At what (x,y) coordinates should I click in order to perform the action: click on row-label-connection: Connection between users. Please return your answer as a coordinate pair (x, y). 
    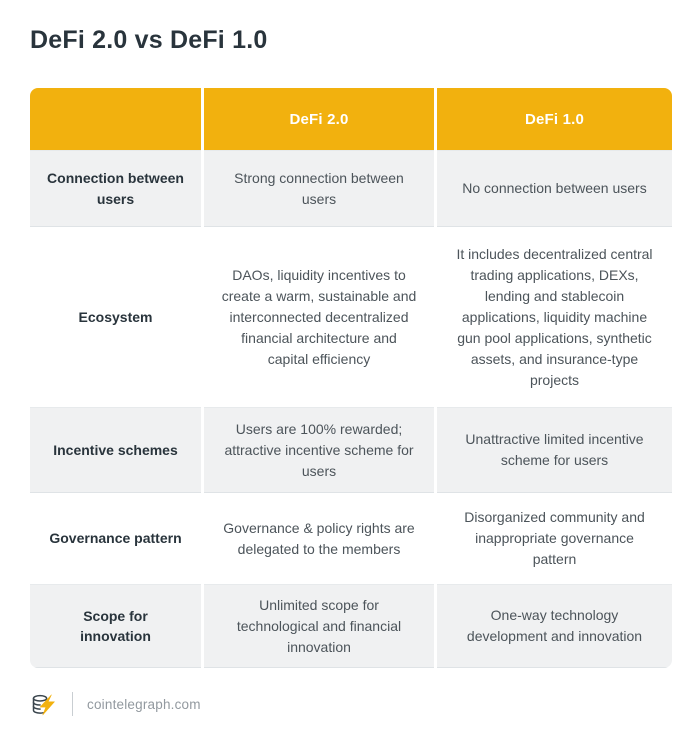
    Looking at the image, I should click on (115, 188).